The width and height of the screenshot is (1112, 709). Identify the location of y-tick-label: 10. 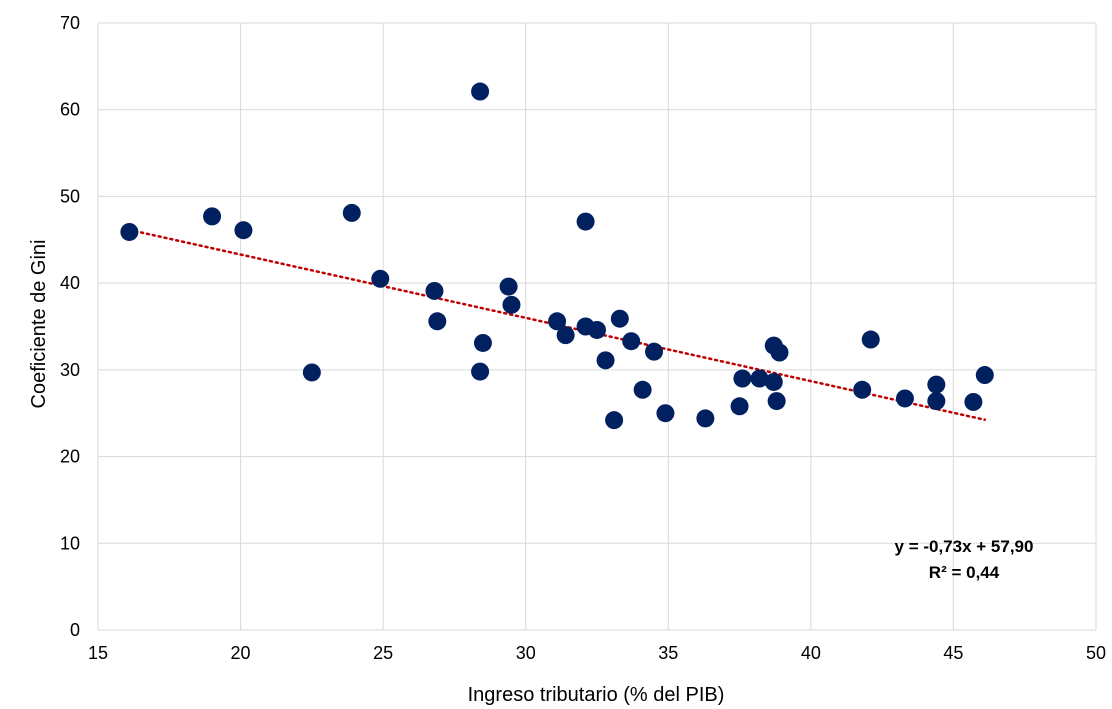
(70, 543).